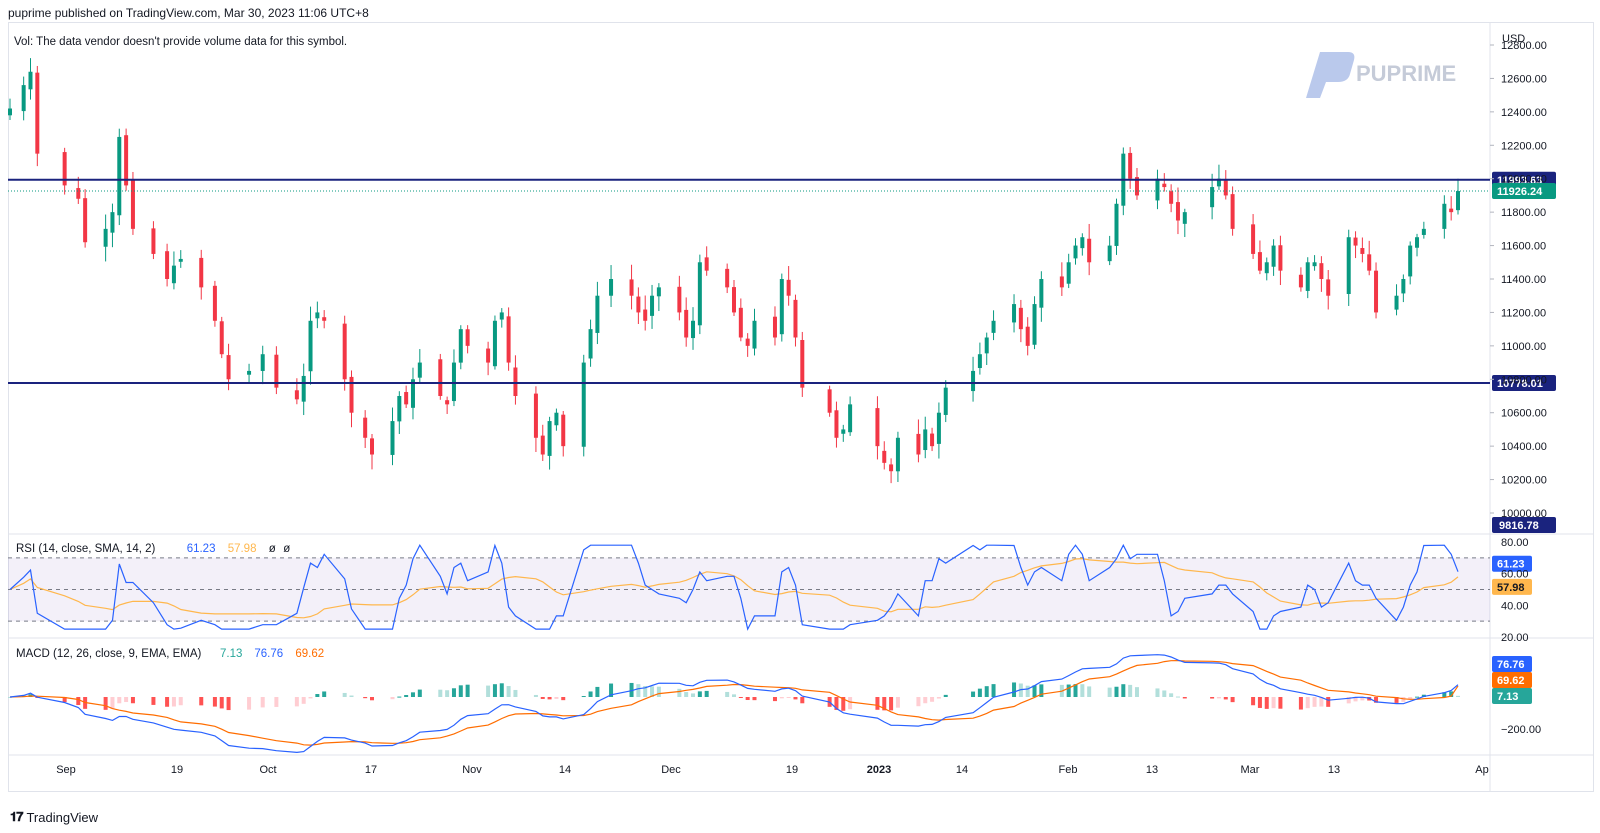 Image resolution: width=1600 pixels, height=833 pixels. I want to click on tradingview-logo-icon: 𝟏𝟕, so click(17, 816).